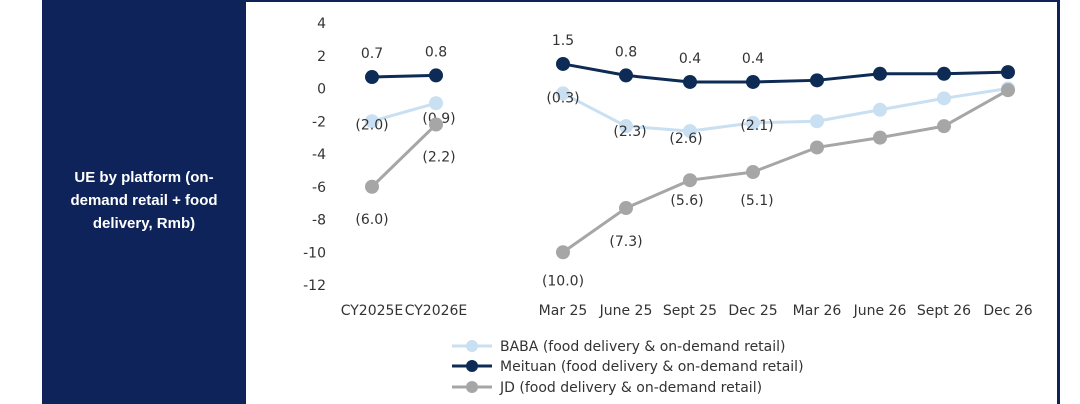  What do you see at coordinates (880, 311) in the screenshot?
I see `x-tick-label: June 26` at bounding box center [880, 311].